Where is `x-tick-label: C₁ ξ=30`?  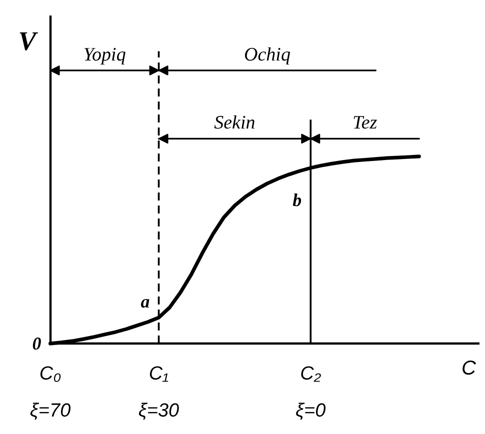
x-tick-label: C₁ ξ=30 is located at coordinates (159, 393).